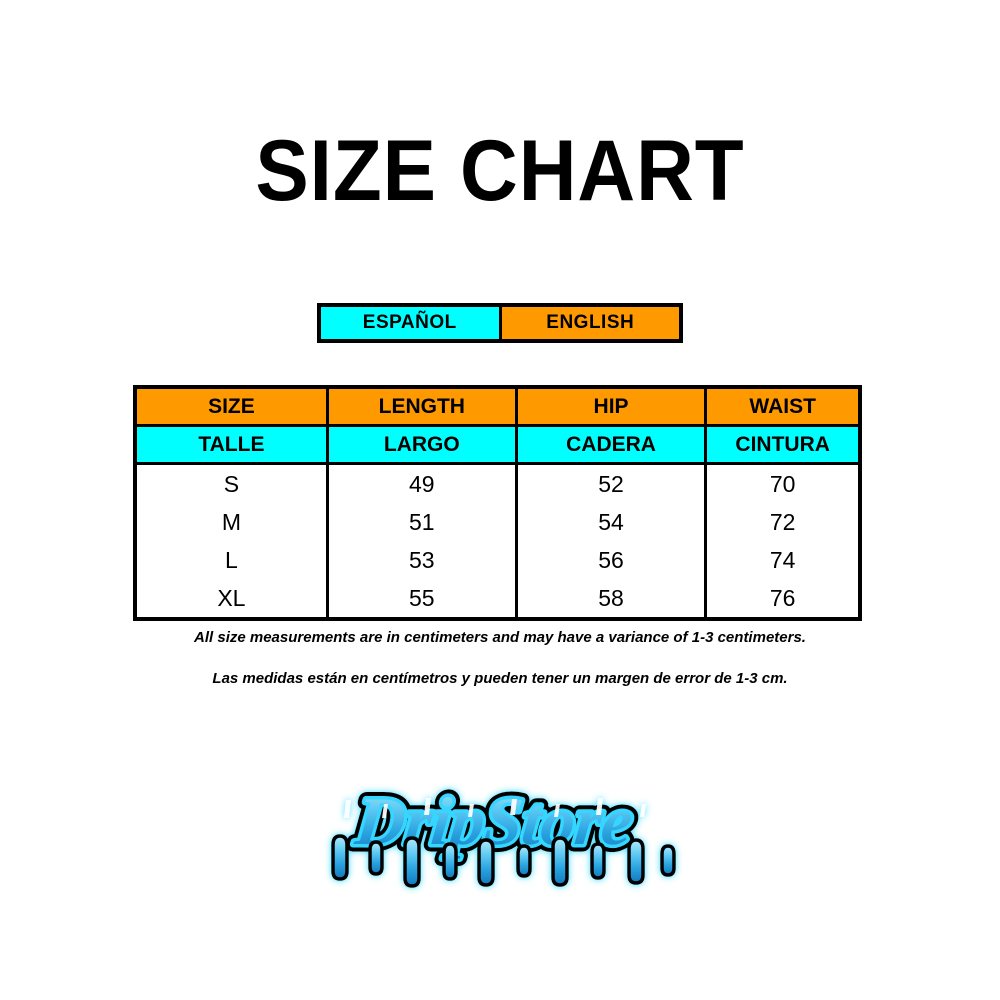 The width and height of the screenshot is (1000, 1000). I want to click on cell-size: S, so click(233, 483).